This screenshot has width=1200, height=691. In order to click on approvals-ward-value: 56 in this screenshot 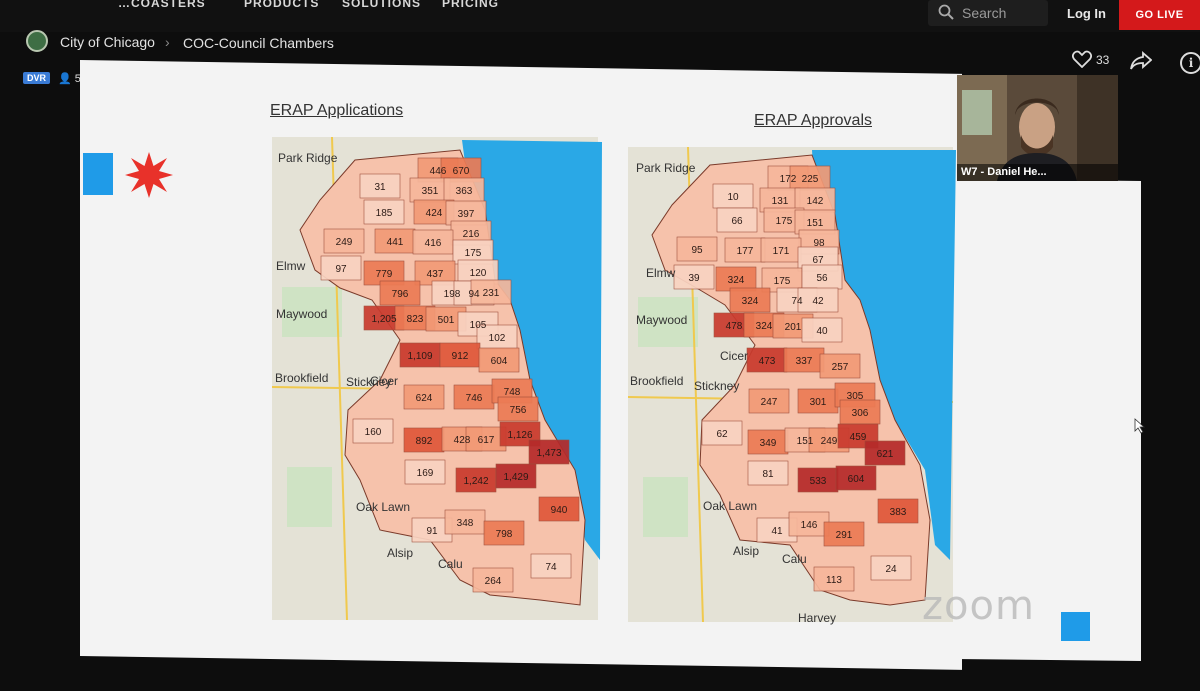, I will do `click(822, 278)`.